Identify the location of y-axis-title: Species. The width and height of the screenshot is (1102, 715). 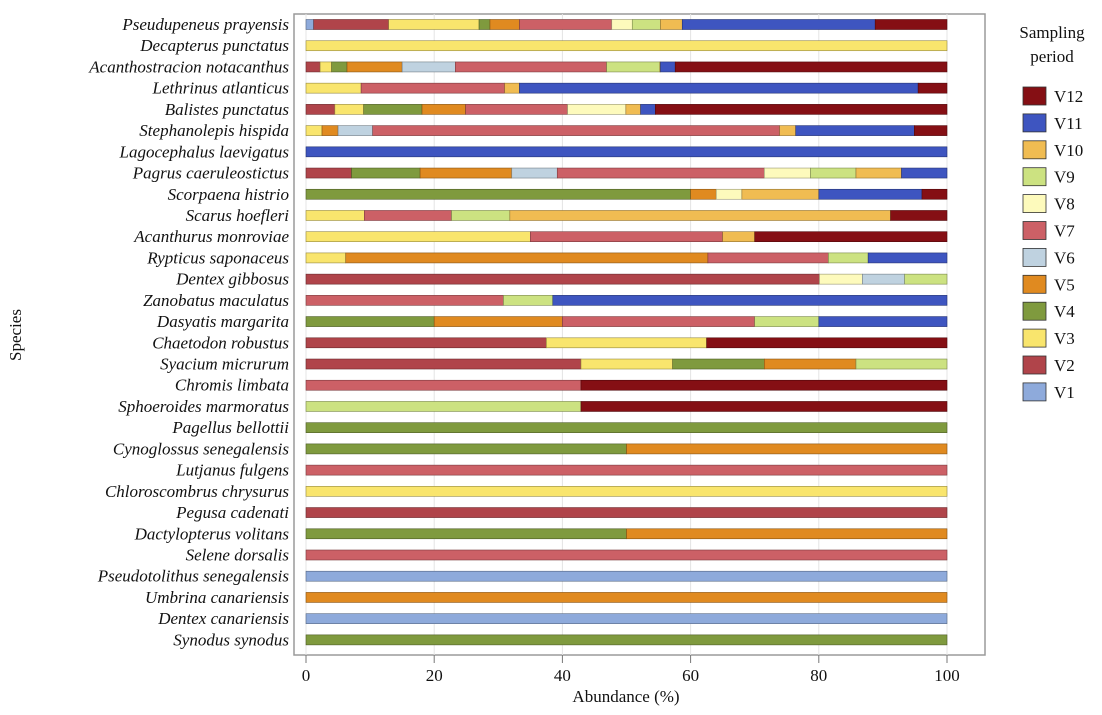
(15, 335).